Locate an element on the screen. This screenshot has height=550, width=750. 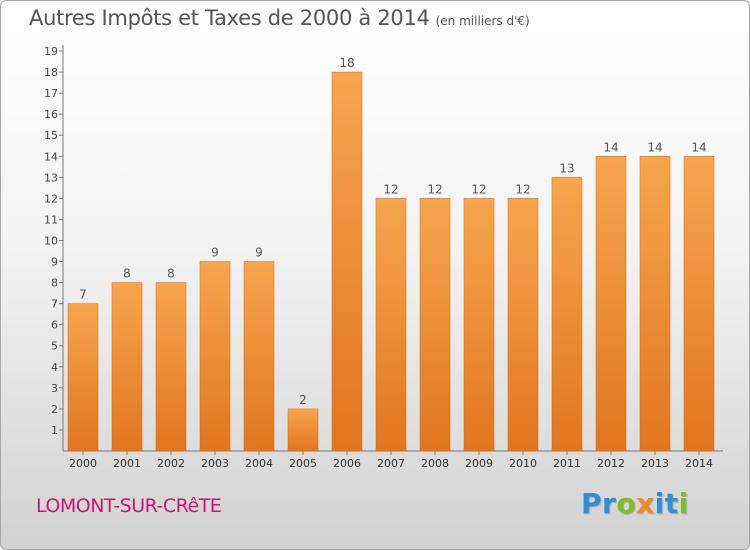
x-tick-label: 2003 is located at coordinates (215, 463).